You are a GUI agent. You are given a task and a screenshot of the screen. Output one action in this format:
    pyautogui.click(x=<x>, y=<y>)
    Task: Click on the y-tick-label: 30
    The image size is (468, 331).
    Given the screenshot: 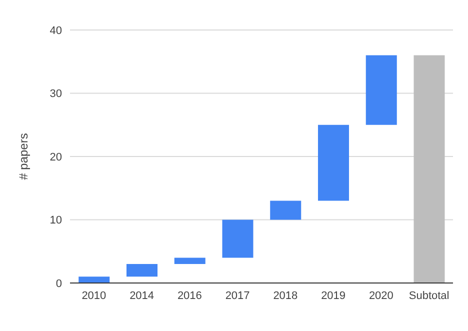 What is the action you would take?
    pyautogui.click(x=56, y=94)
    